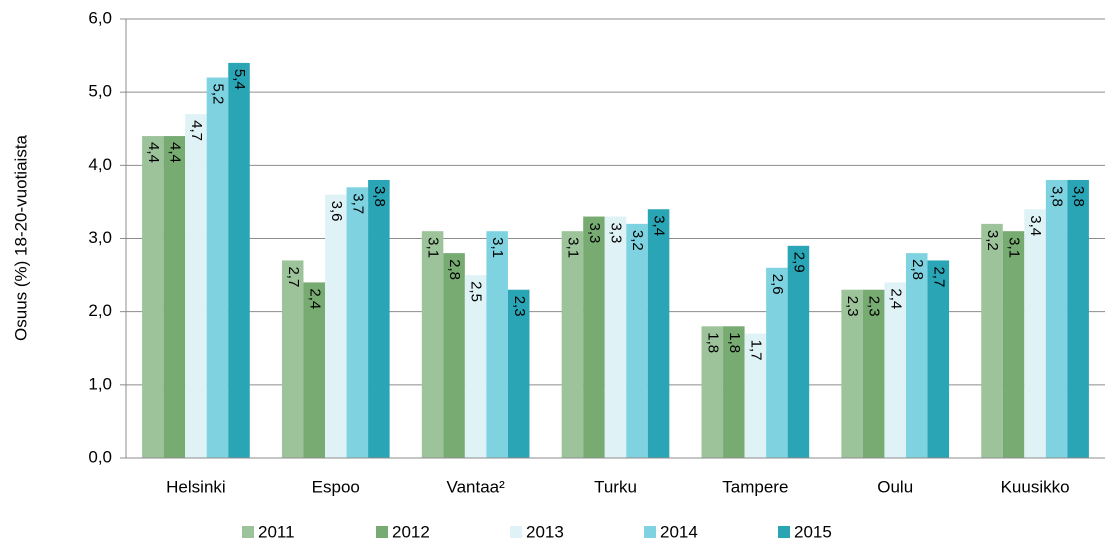 The width and height of the screenshot is (1109, 548). I want to click on legend-label: 2015, so click(813, 531).